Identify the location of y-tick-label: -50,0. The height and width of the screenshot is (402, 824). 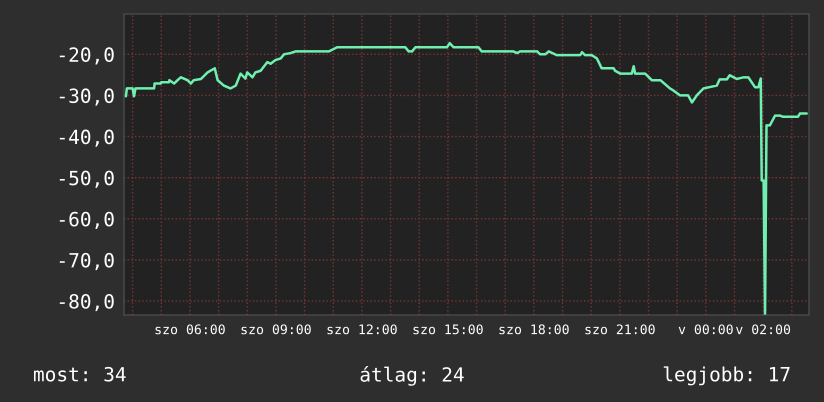
(87, 179).